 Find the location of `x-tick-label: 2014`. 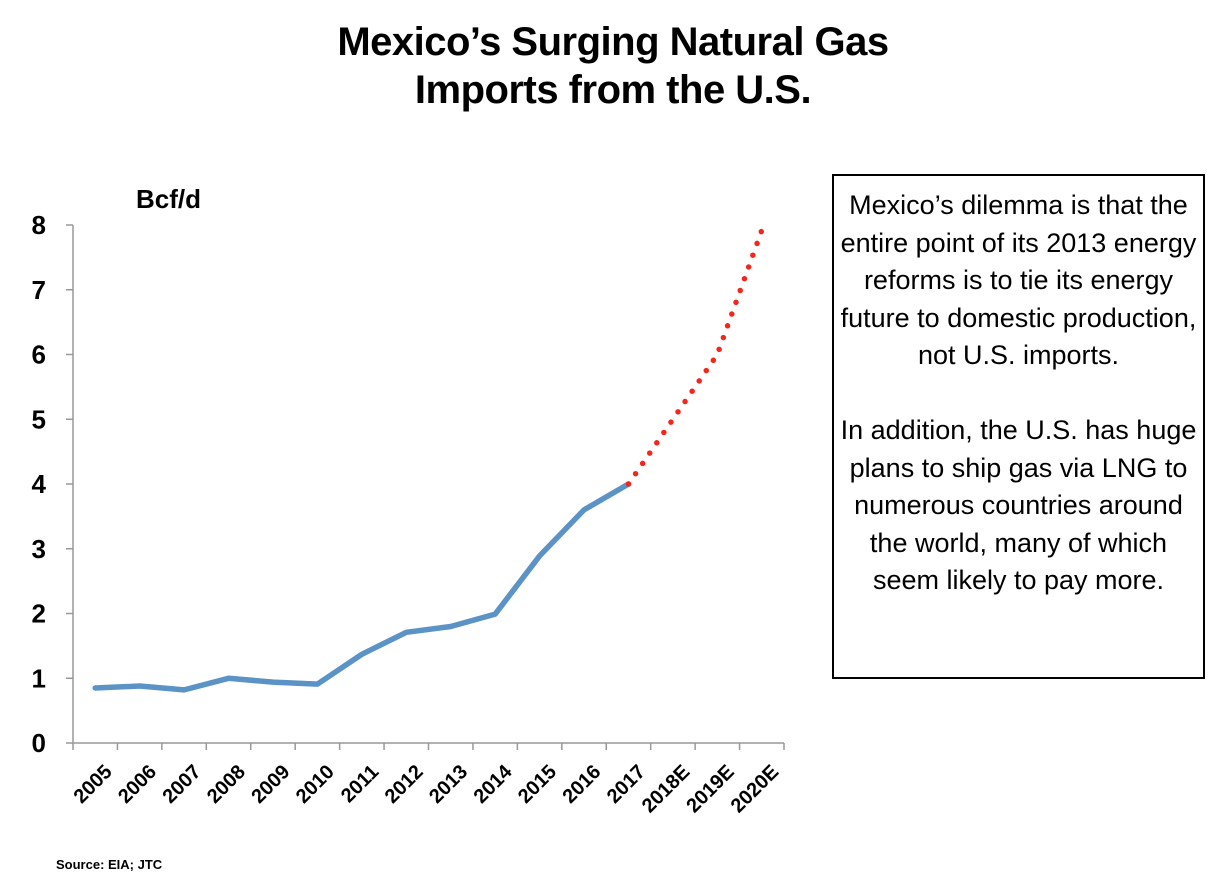

x-tick-label: 2014 is located at coordinates (494, 784).